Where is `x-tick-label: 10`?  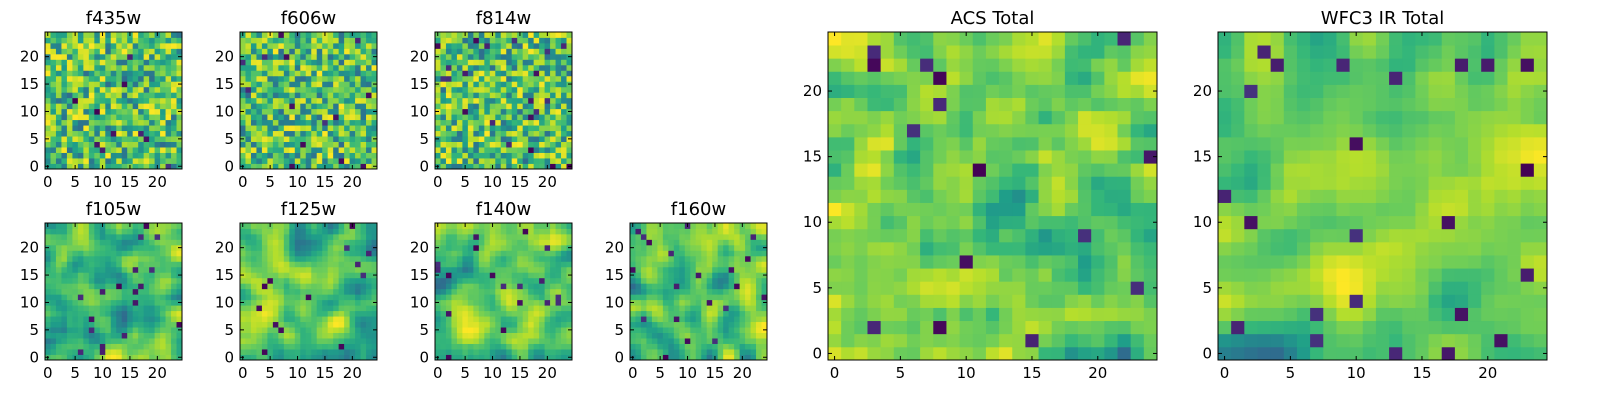 x-tick-label: 10 is located at coordinates (102, 182).